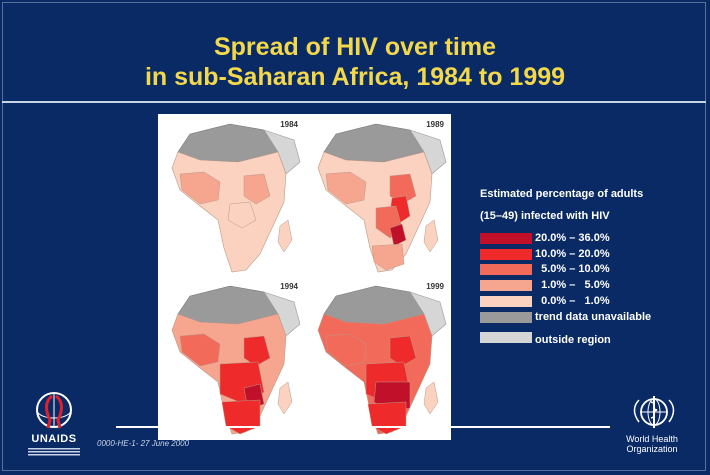 The image size is (710, 475). Describe the element at coordinates (572, 285) in the screenshot. I see `legend-label: 1.0% – 5.0%` at that location.